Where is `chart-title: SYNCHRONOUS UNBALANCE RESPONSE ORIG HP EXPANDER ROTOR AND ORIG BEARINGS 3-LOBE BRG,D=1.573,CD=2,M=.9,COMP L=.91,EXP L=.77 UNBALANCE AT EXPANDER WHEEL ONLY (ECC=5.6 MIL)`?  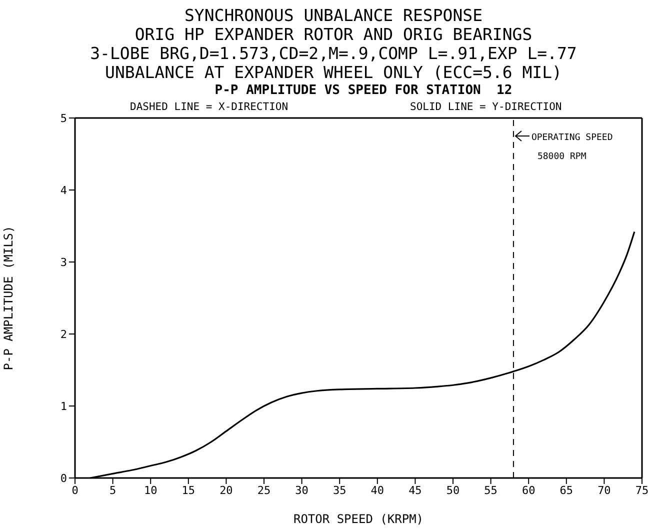 chart-title: SYNCHRONOUS UNBALANCE RESPONSE ORIG HP EXPANDER ROTOR AND ORIG BEARINGS 3-LOBE BRG,D=1.573,CD=2,M=.9,COMP L=.91,EXP L=.77 UNBALANCE AT EXPANDER WHEEL ONLY (ECC=5.6 MIL) is located at coordinates (333, 44).